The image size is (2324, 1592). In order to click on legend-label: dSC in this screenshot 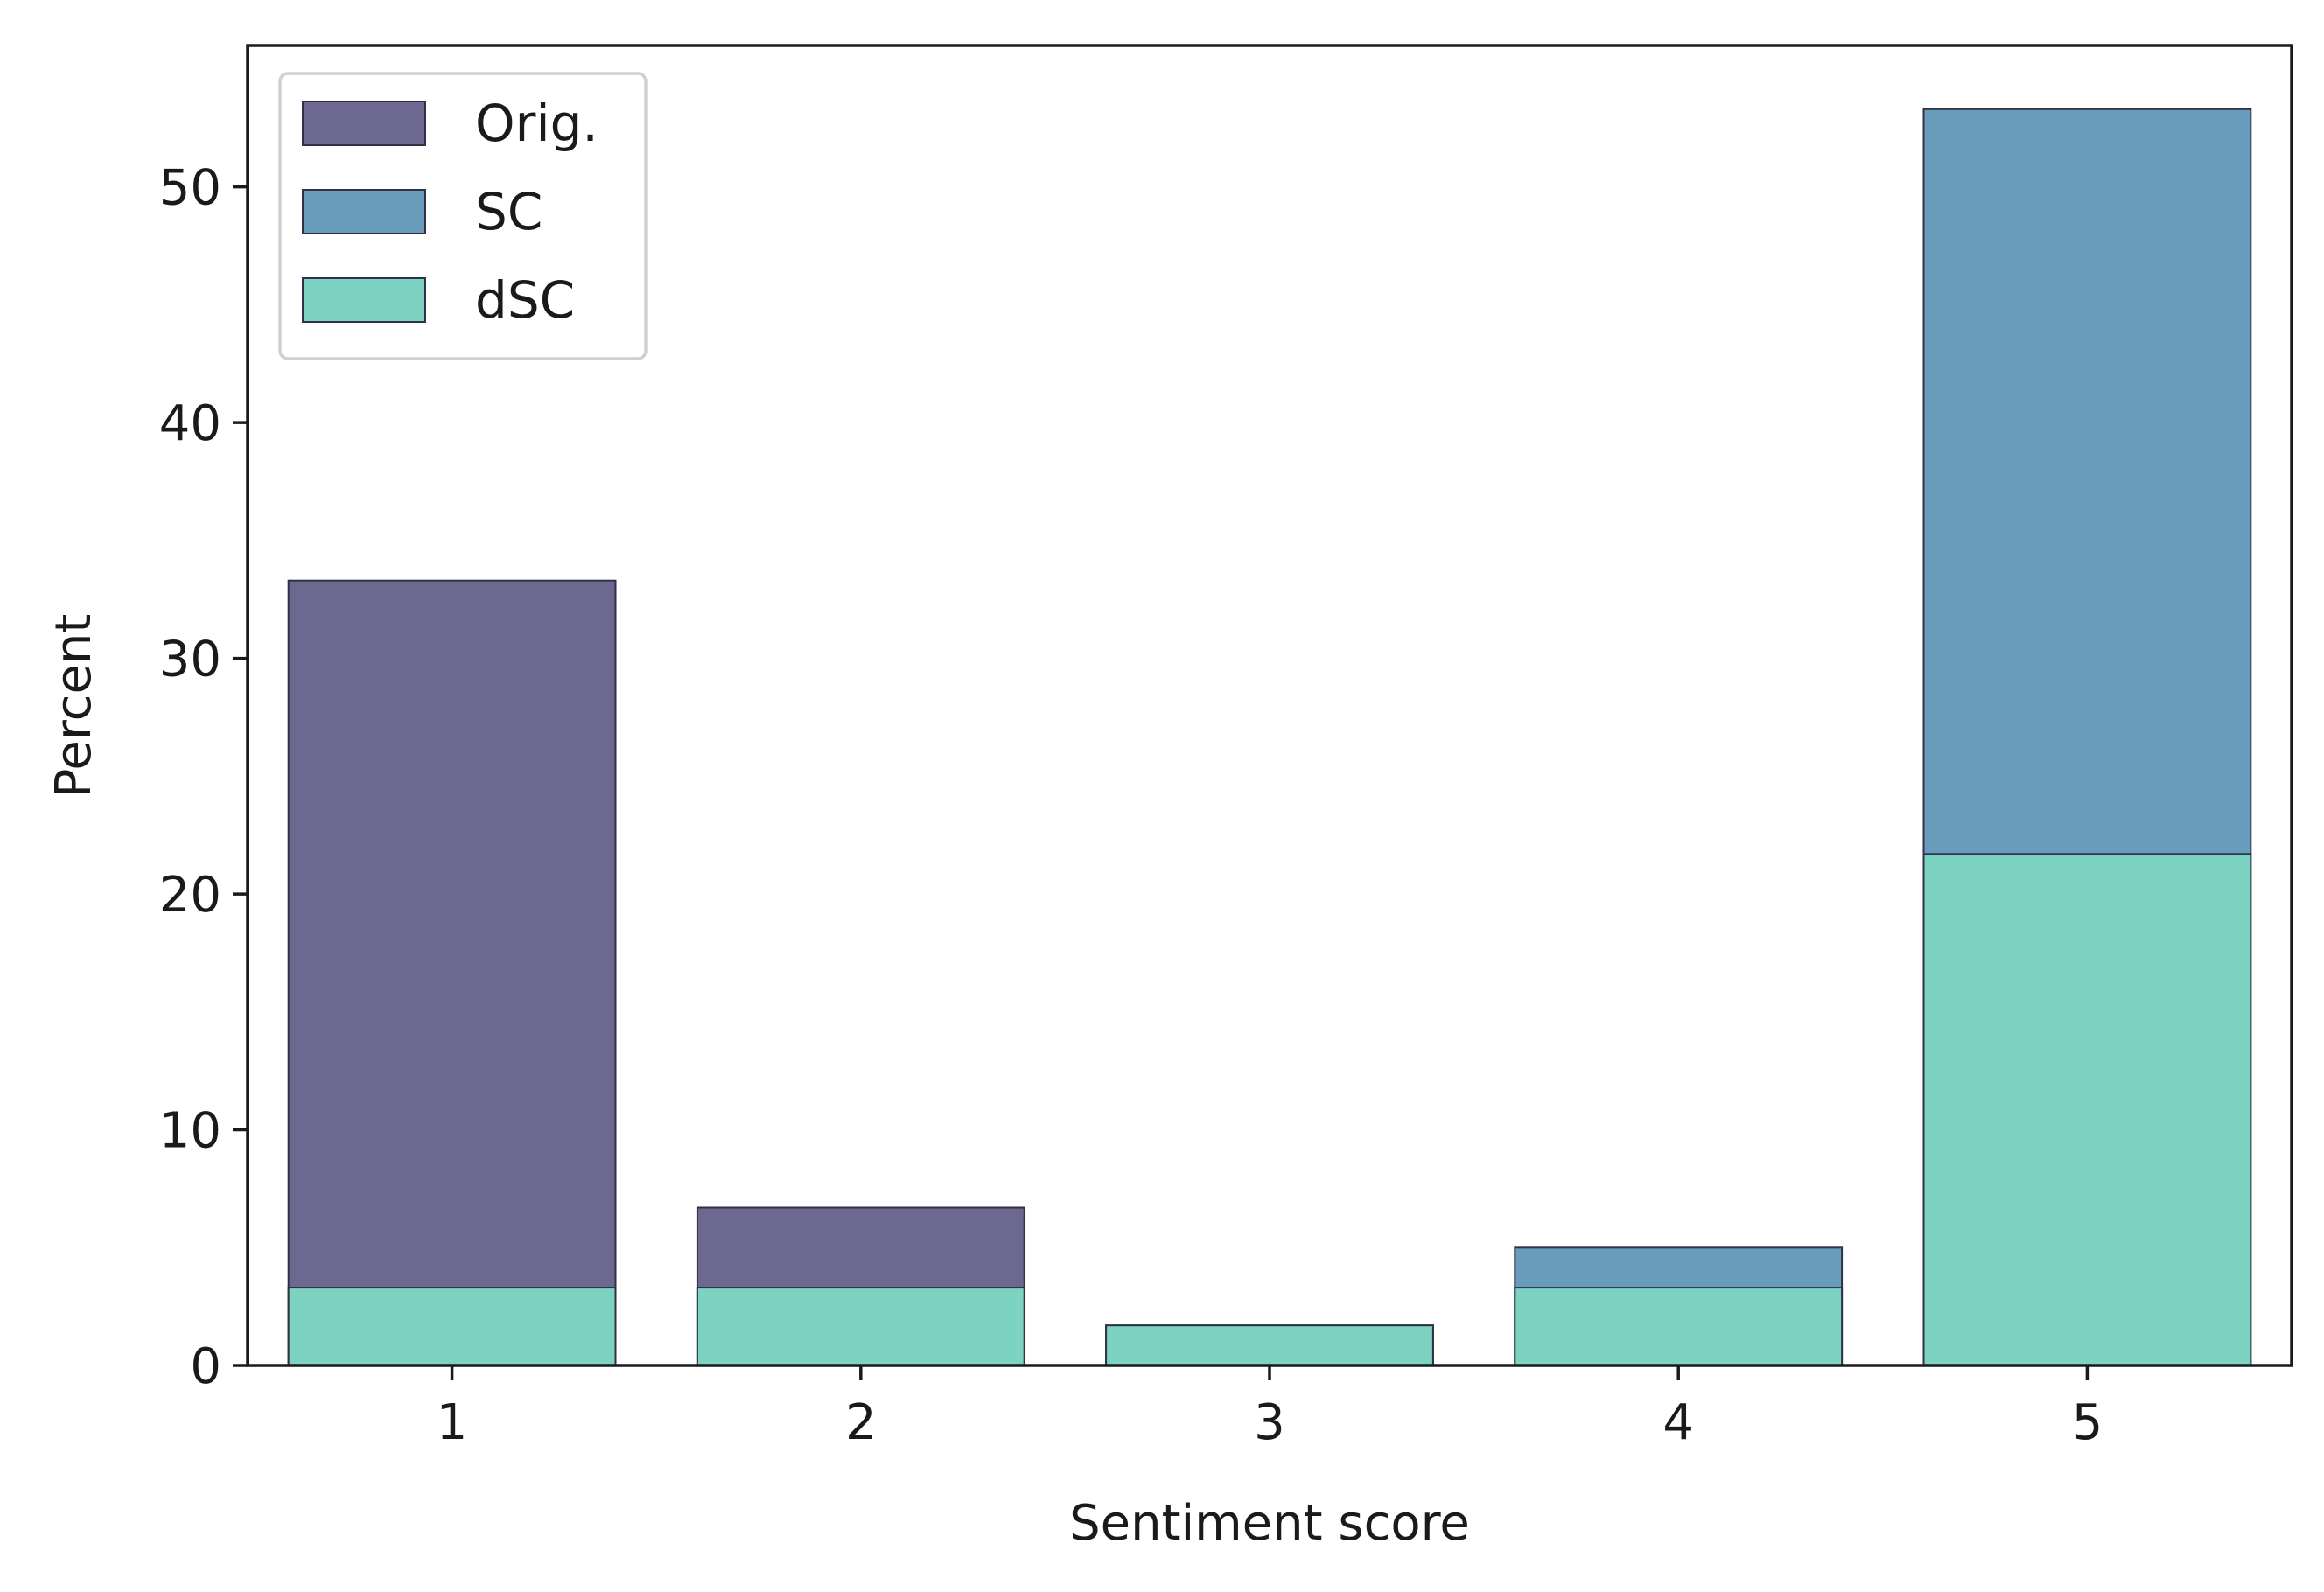, I will do `click(525, 300)`.